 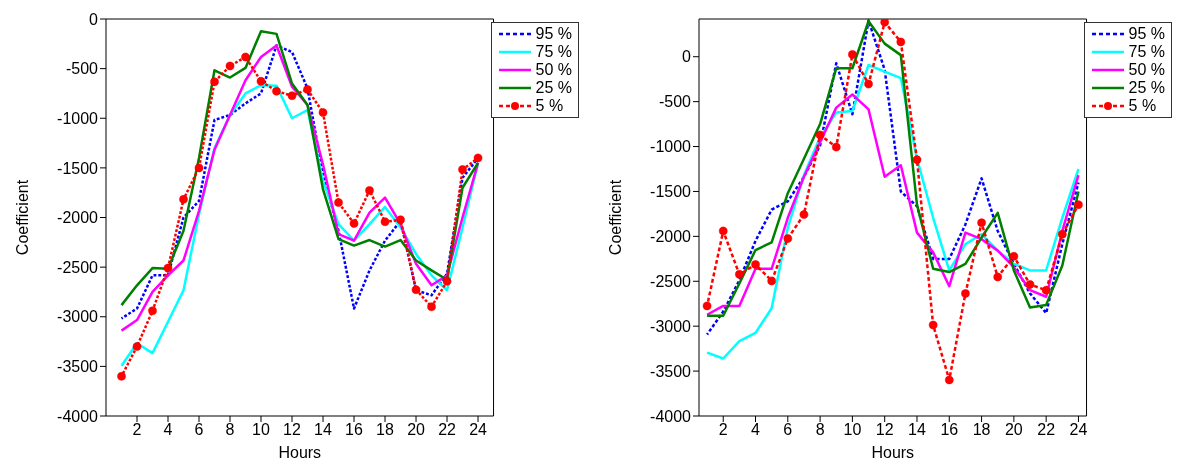 I want to click on y-tick-label: -3000, so click(x=78, y=317).